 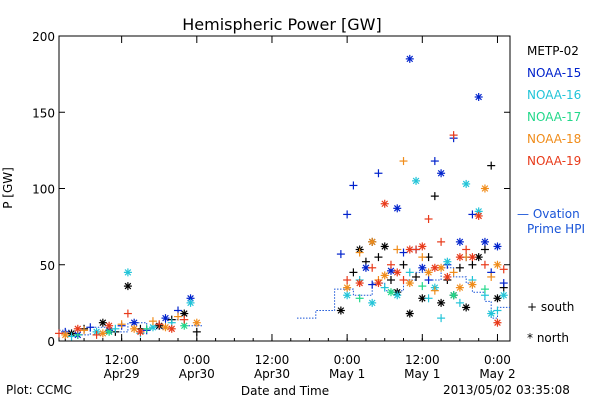 I want to click on ovation-hpi-line, so click(x=403, y=293).